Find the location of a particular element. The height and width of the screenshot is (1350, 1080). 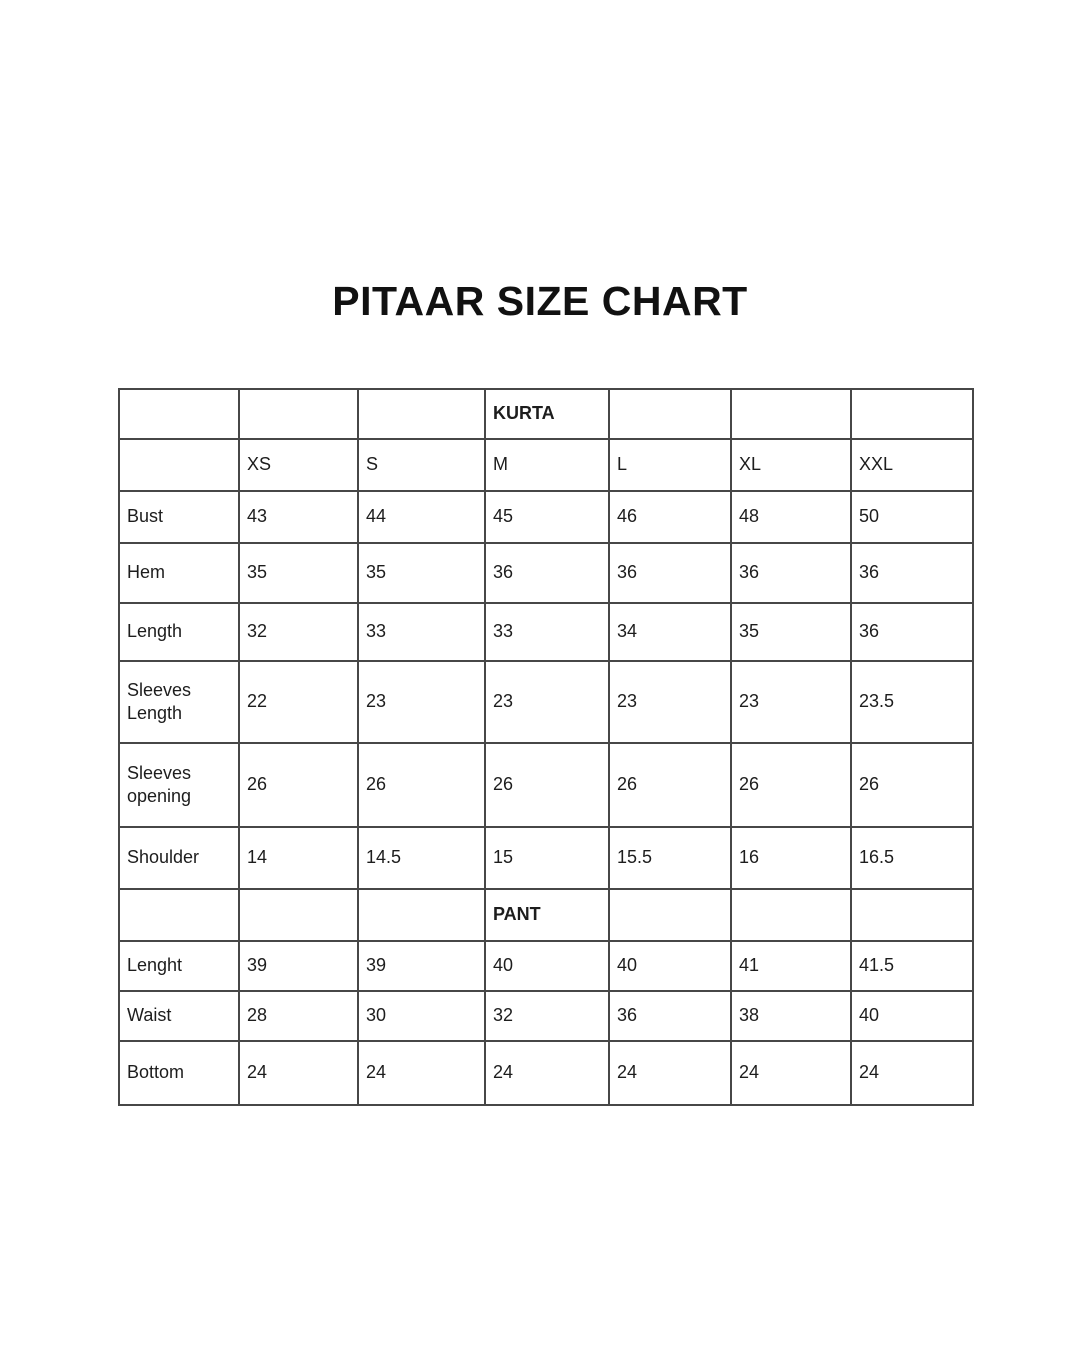

size-header-row: XS S M L XL XXL is located at coordinates (546, 465).